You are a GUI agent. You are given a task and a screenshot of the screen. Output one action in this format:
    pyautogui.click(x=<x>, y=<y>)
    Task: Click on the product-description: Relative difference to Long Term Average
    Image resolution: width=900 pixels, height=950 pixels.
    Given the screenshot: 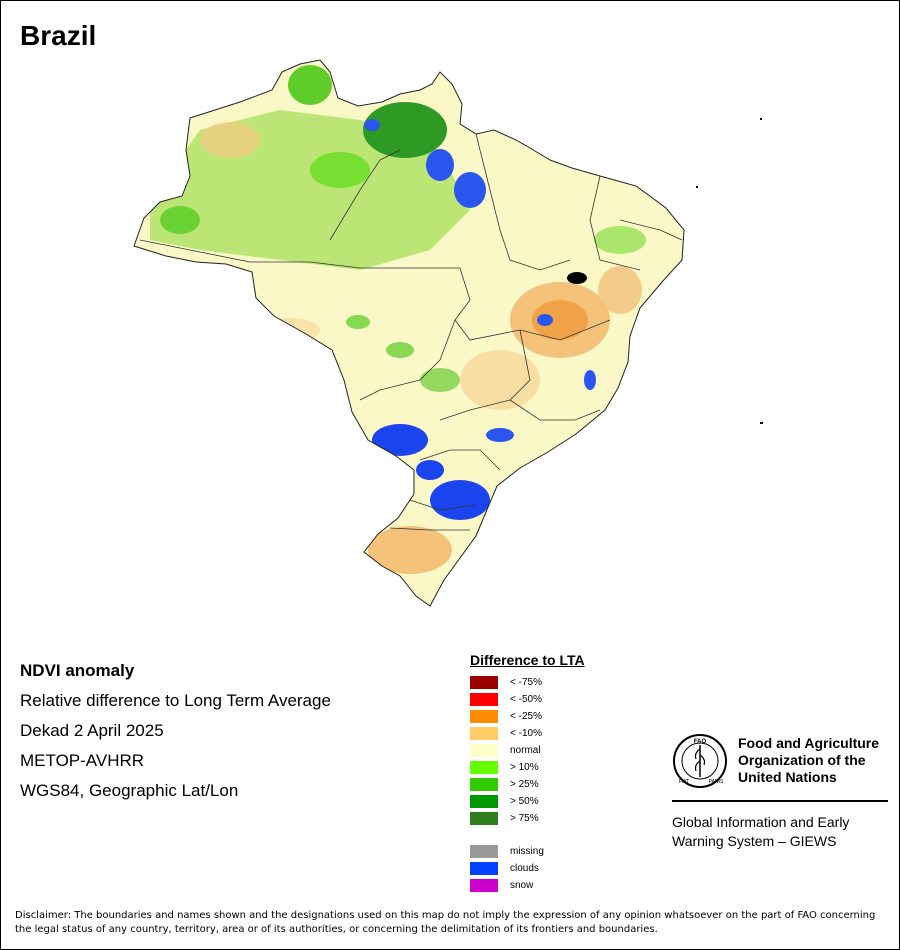 What is the action you would take?
    pyautogui.click(x=175, y=700)
    